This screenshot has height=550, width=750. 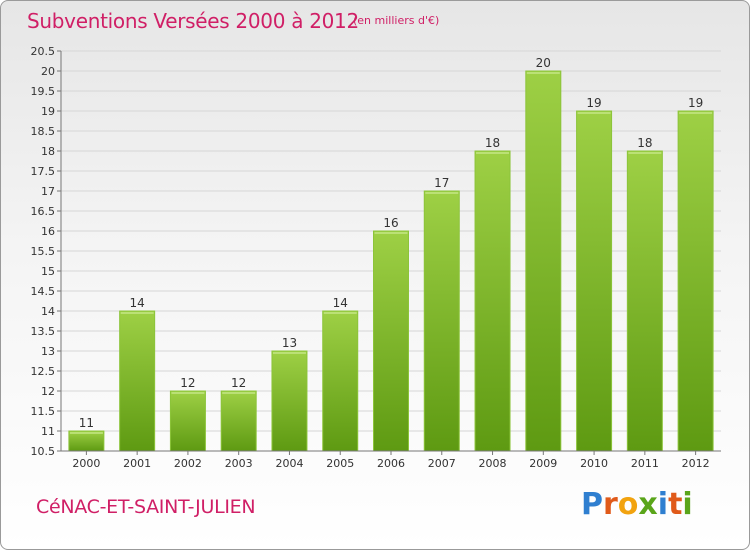 What do you see at coordinates (43, 331) in the screenshot?
I see `y-tick-label: 13.5` at bounding box center [43, 331].